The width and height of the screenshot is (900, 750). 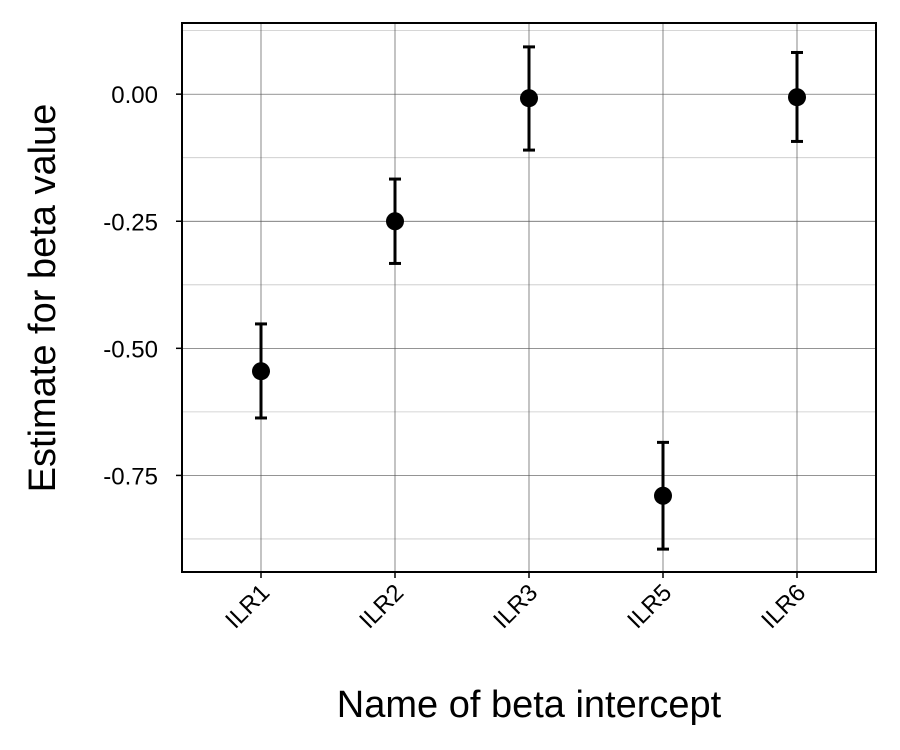 I want to click on y-axis-title: Estimate for beta value, so click(x=43, y=298).